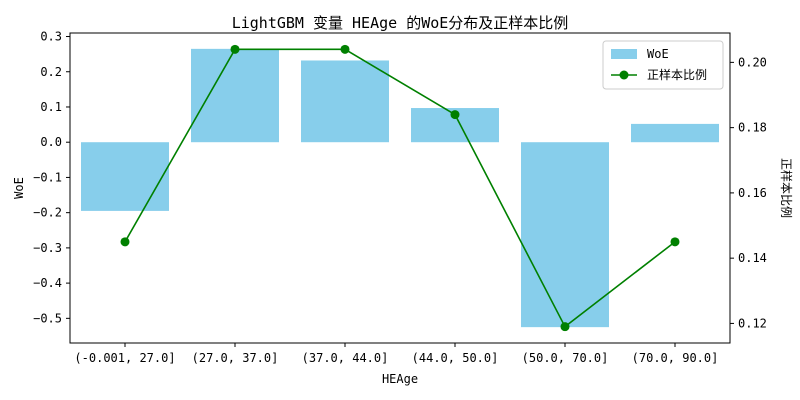 The height and width of the screenshot is (400, 800). What do you see at coordinates (51, 72) in the screenshot?
I see `y-left-tick-label: 0.2` at bounding box center [51, 72].